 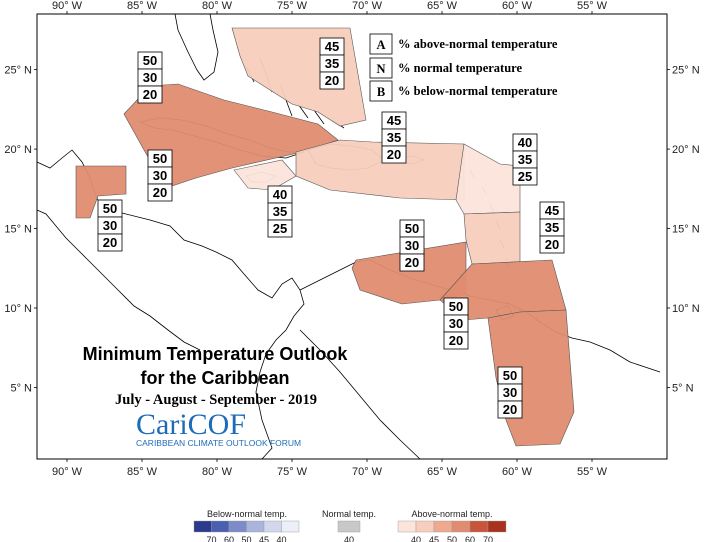 I want to click on caricof-logo: CariCOF CARIBBEAN CLIMATE OUTLOOK FORUM, so click(x=218, y=428).